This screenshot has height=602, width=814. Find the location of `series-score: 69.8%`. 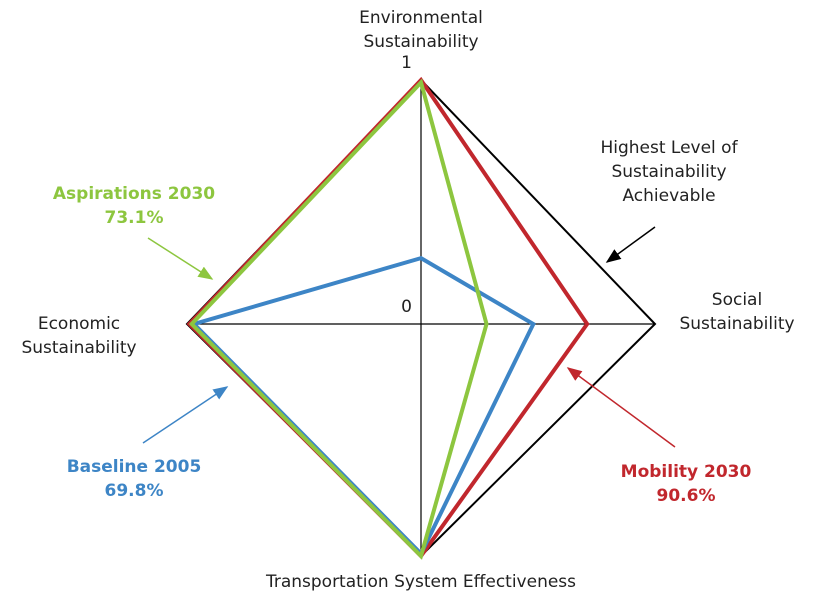

series-score: 69.8% is located at coordinates (134, 491).